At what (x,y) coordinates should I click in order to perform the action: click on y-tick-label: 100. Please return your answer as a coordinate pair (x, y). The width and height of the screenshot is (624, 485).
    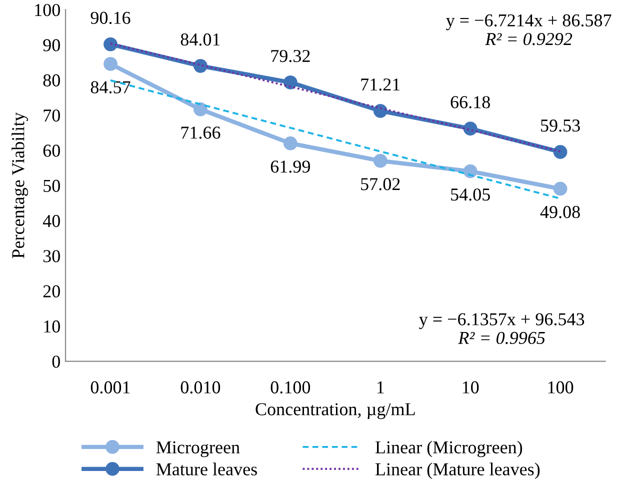
    Looking at the image, I should click on (47, 10).